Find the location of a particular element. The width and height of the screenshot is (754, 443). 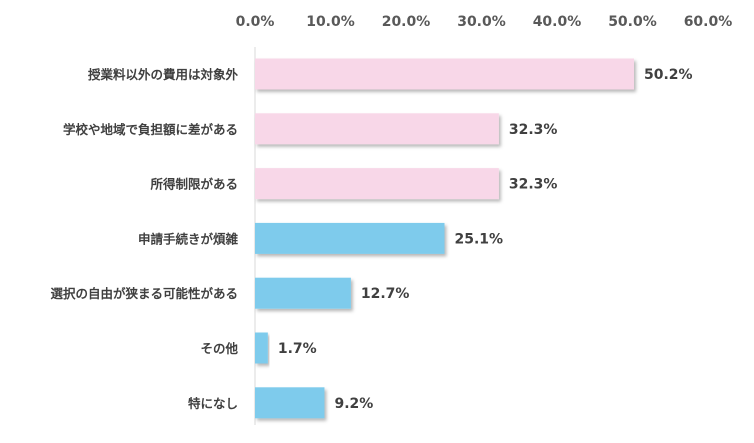

category-label: 選択の自由が狭まる可能性がある is located at coordinates (144, 293).